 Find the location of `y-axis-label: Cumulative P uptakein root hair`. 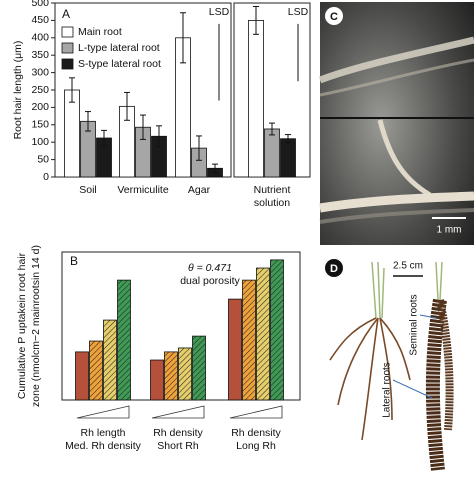

y-axis-label: Cumulative P uptakein root hair is located at coordinates (22, 325).